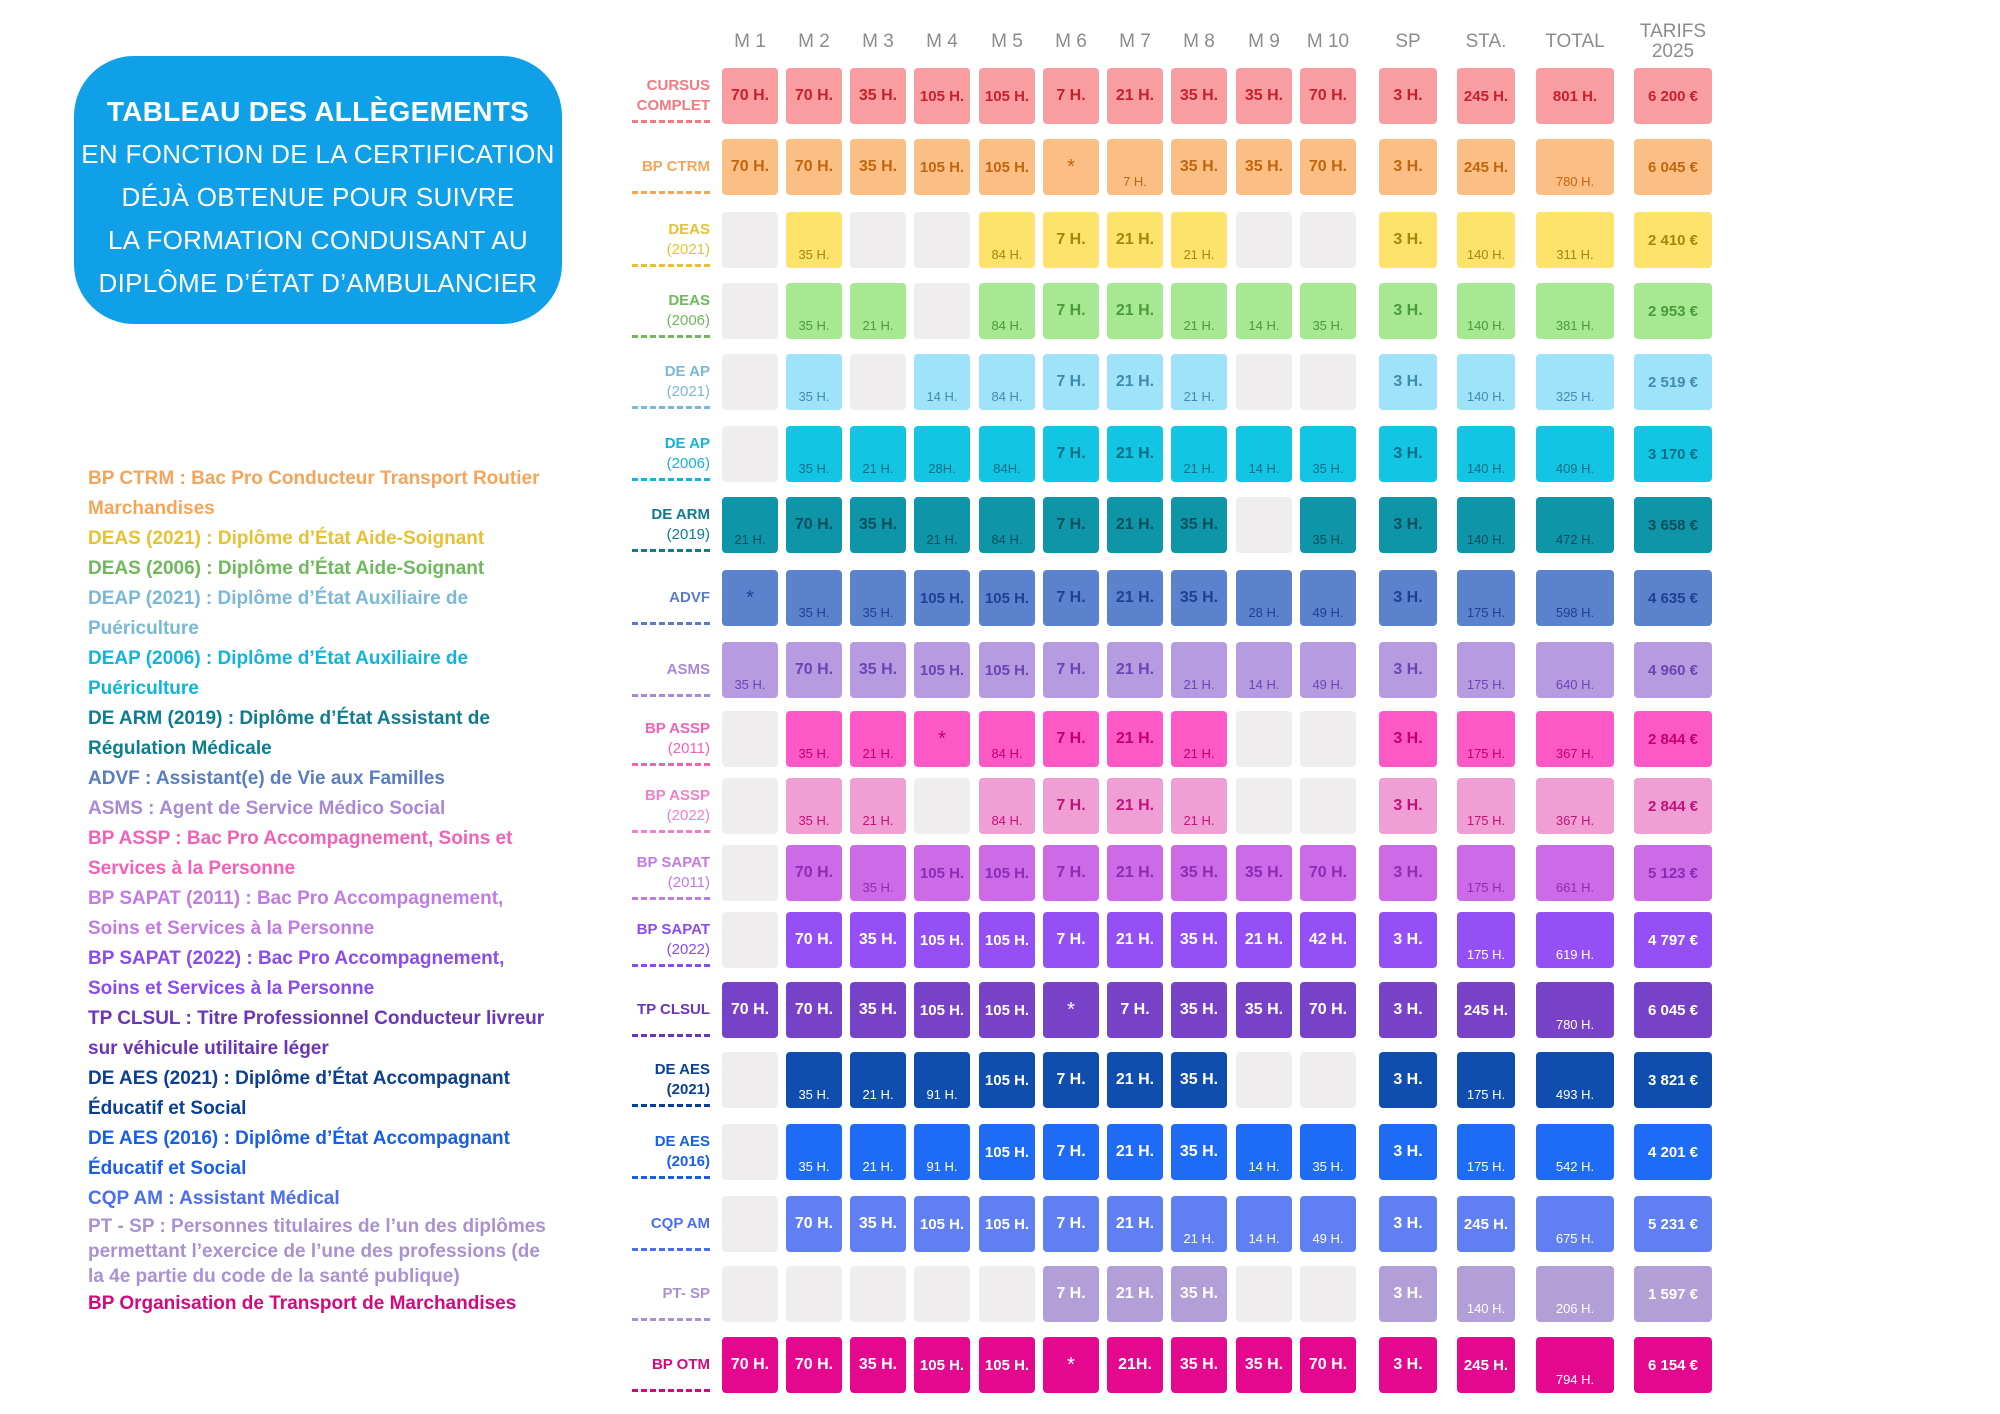 The width and height of the screenshot is (2000, 1414). I want to click on row-label: DE AES (2016), so click(682, 1152).